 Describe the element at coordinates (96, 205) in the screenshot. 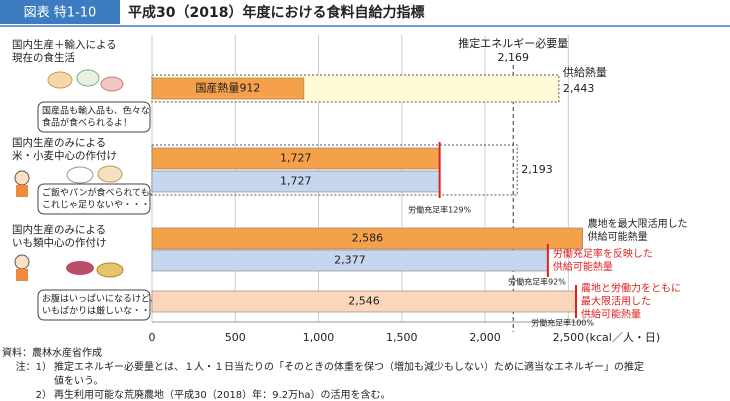

I see `bubble-text: これじゃ足りないや・・・` at that location.